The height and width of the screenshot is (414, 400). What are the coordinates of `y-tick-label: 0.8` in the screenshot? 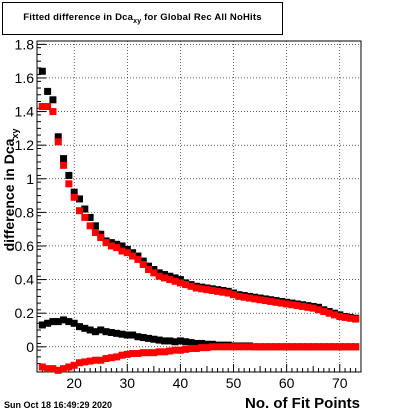 It's located at (25, 212).